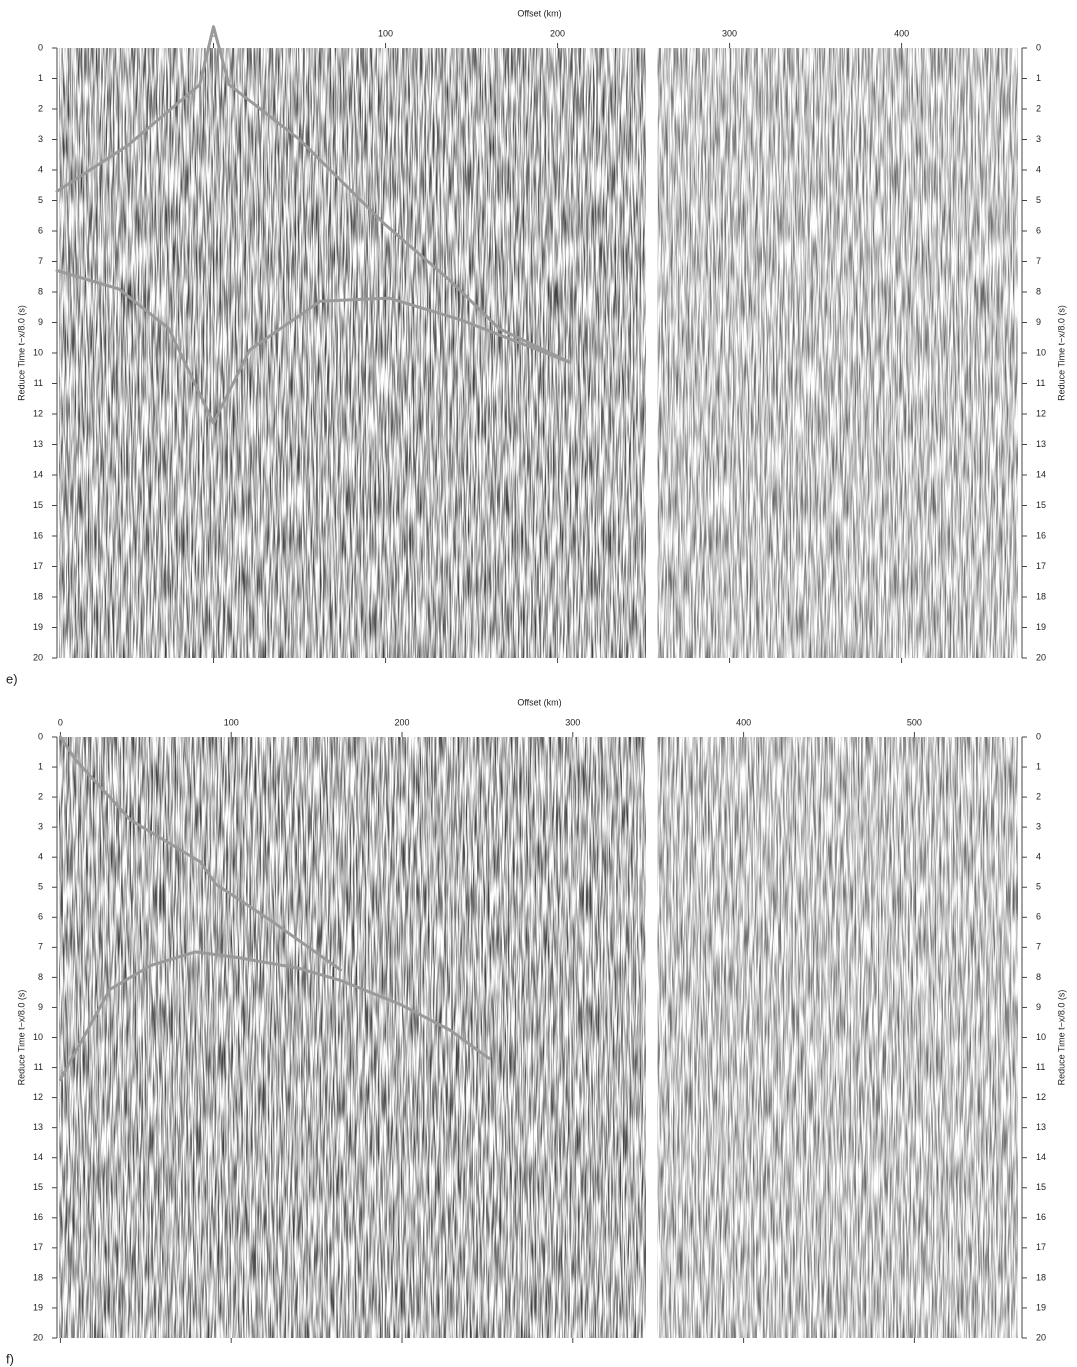 This screenshot has width=1077, height=1367. Describe the element at coordinates (40, 736) in the screenshot. I see `y-tick-label: 0` at that location.